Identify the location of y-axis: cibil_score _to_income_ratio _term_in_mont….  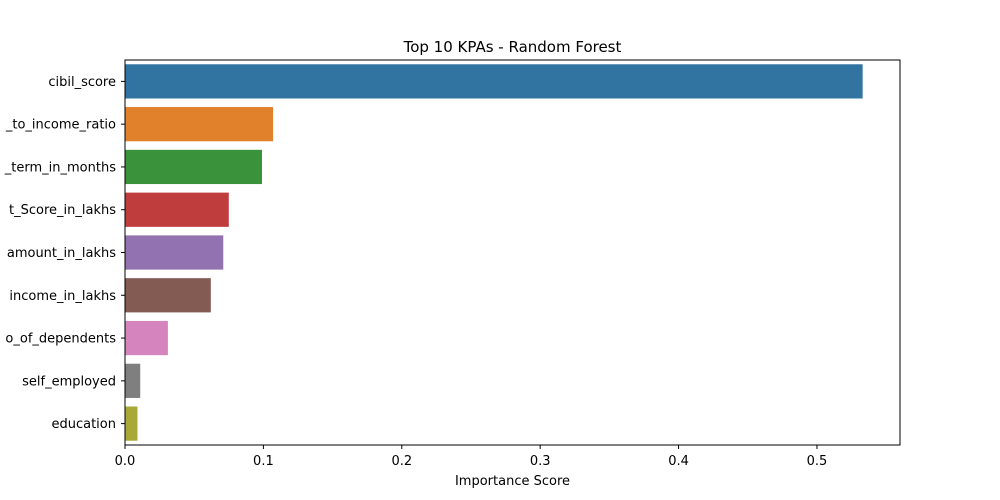
(64, 253).